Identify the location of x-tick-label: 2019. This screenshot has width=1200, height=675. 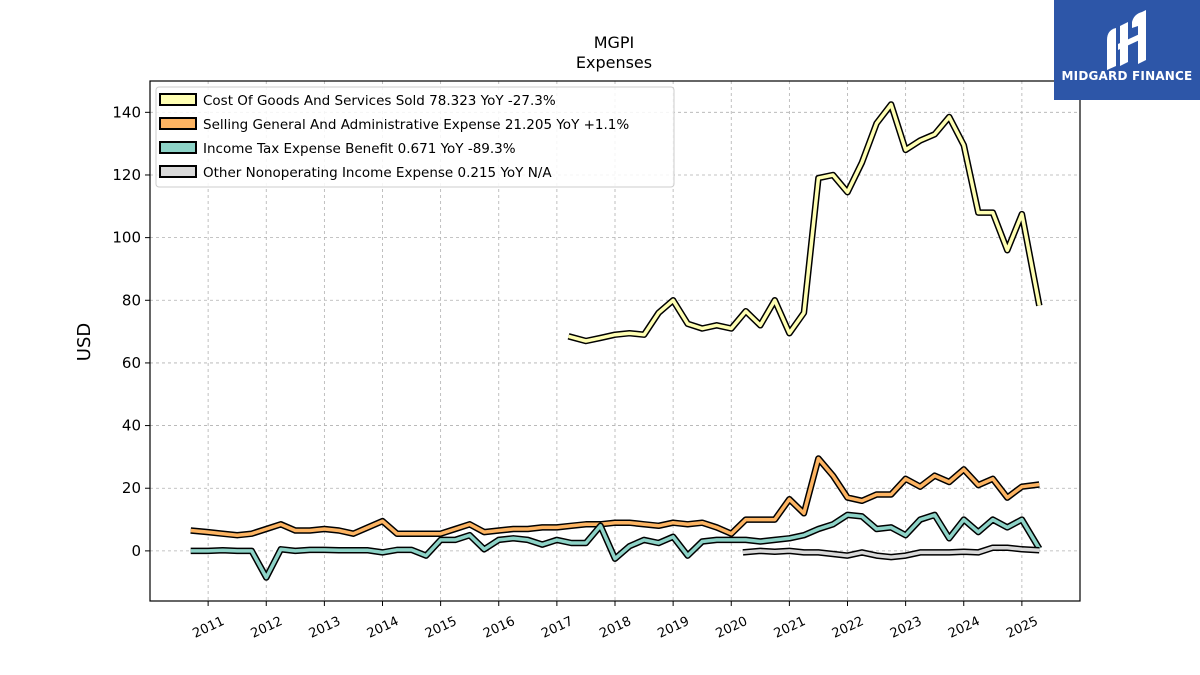
(673, 628).